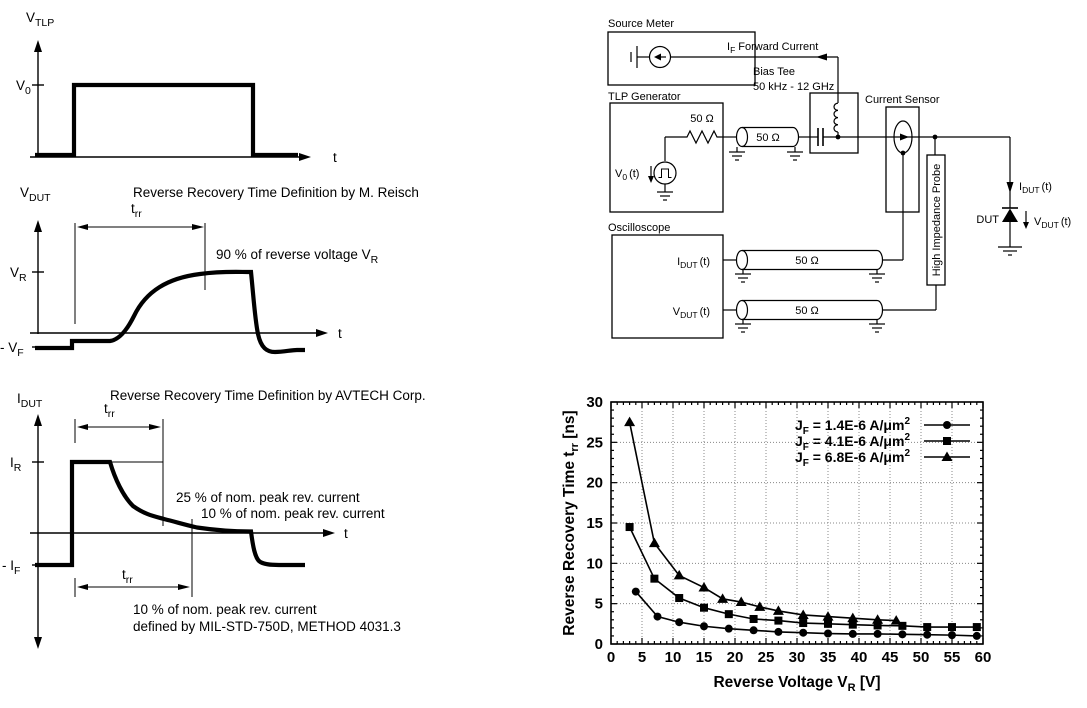 This screenshot has height=708, width=1087. I want to click on idut-direction-arrowhead-icon, so click(1010, 187).